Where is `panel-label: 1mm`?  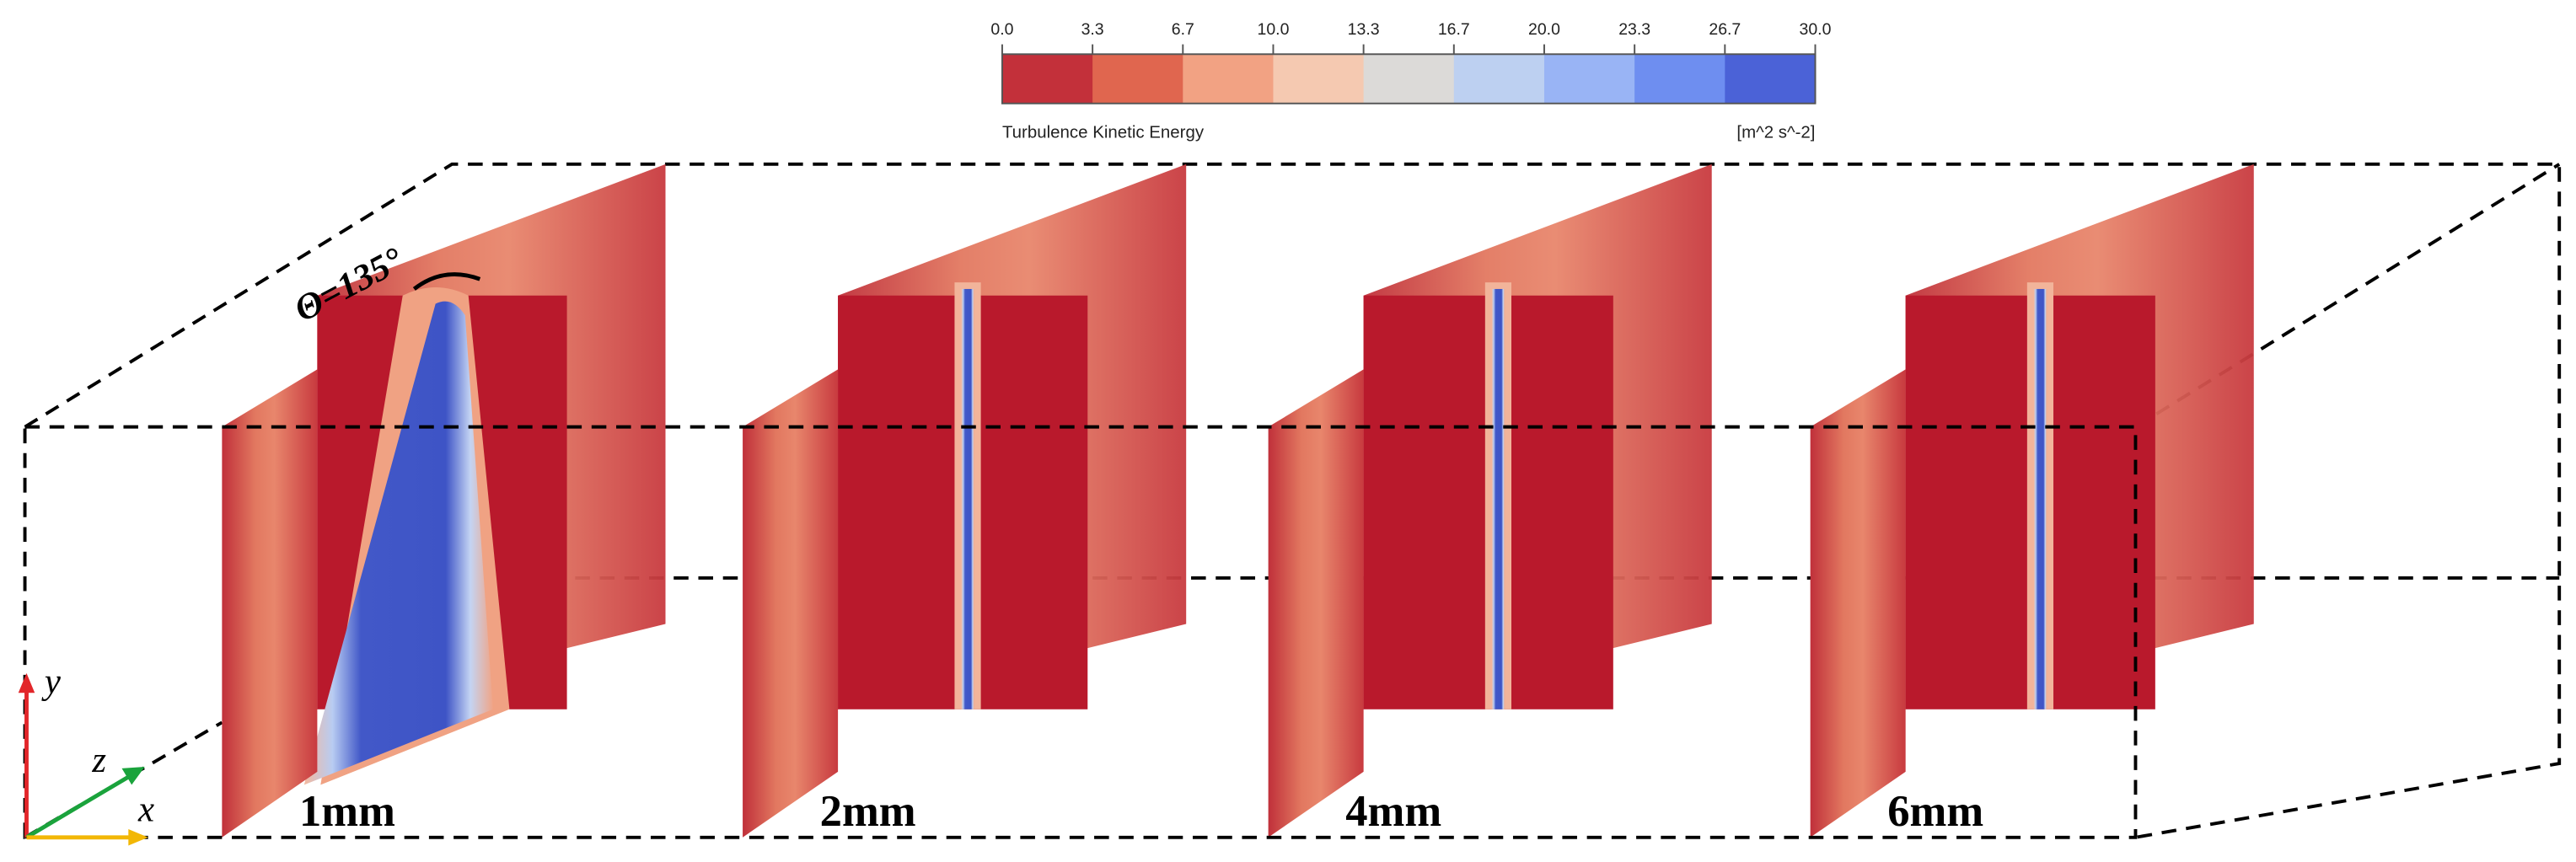
panel-label: 1mm is located at coordinates (347, 812).